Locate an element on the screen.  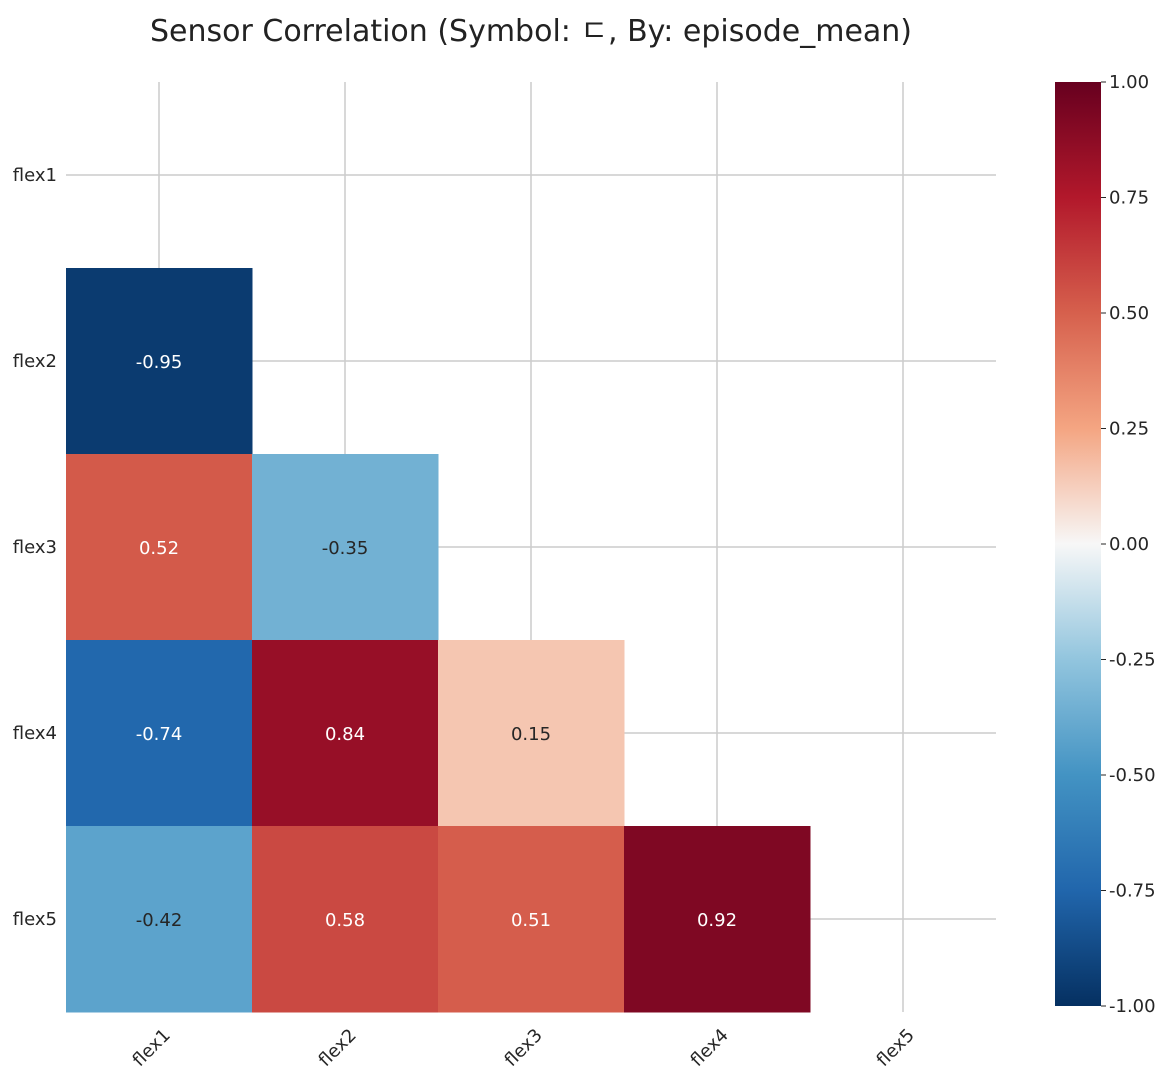
colorbar-tick-label: -0.25 is located at coordinates (1132, 660).